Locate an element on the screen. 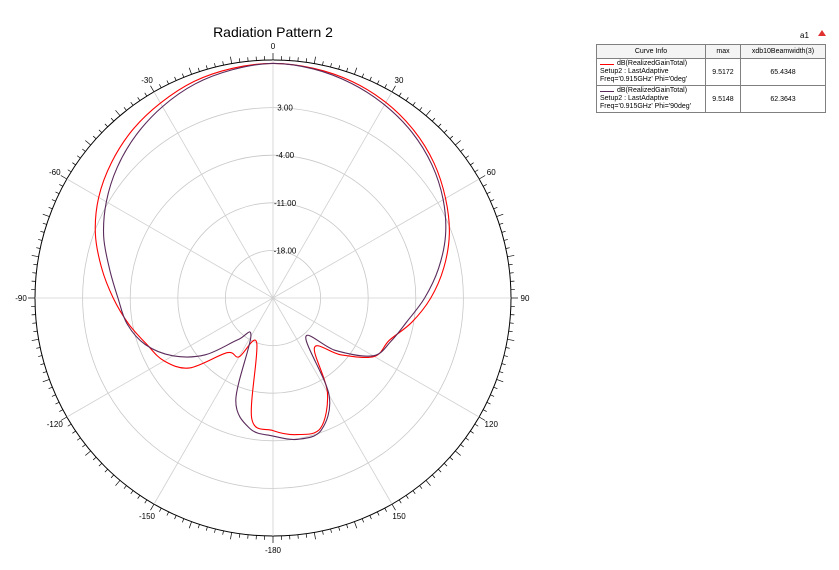 The image size is (839, 570). angle-label: 90 is located at coordinates (525, 298).